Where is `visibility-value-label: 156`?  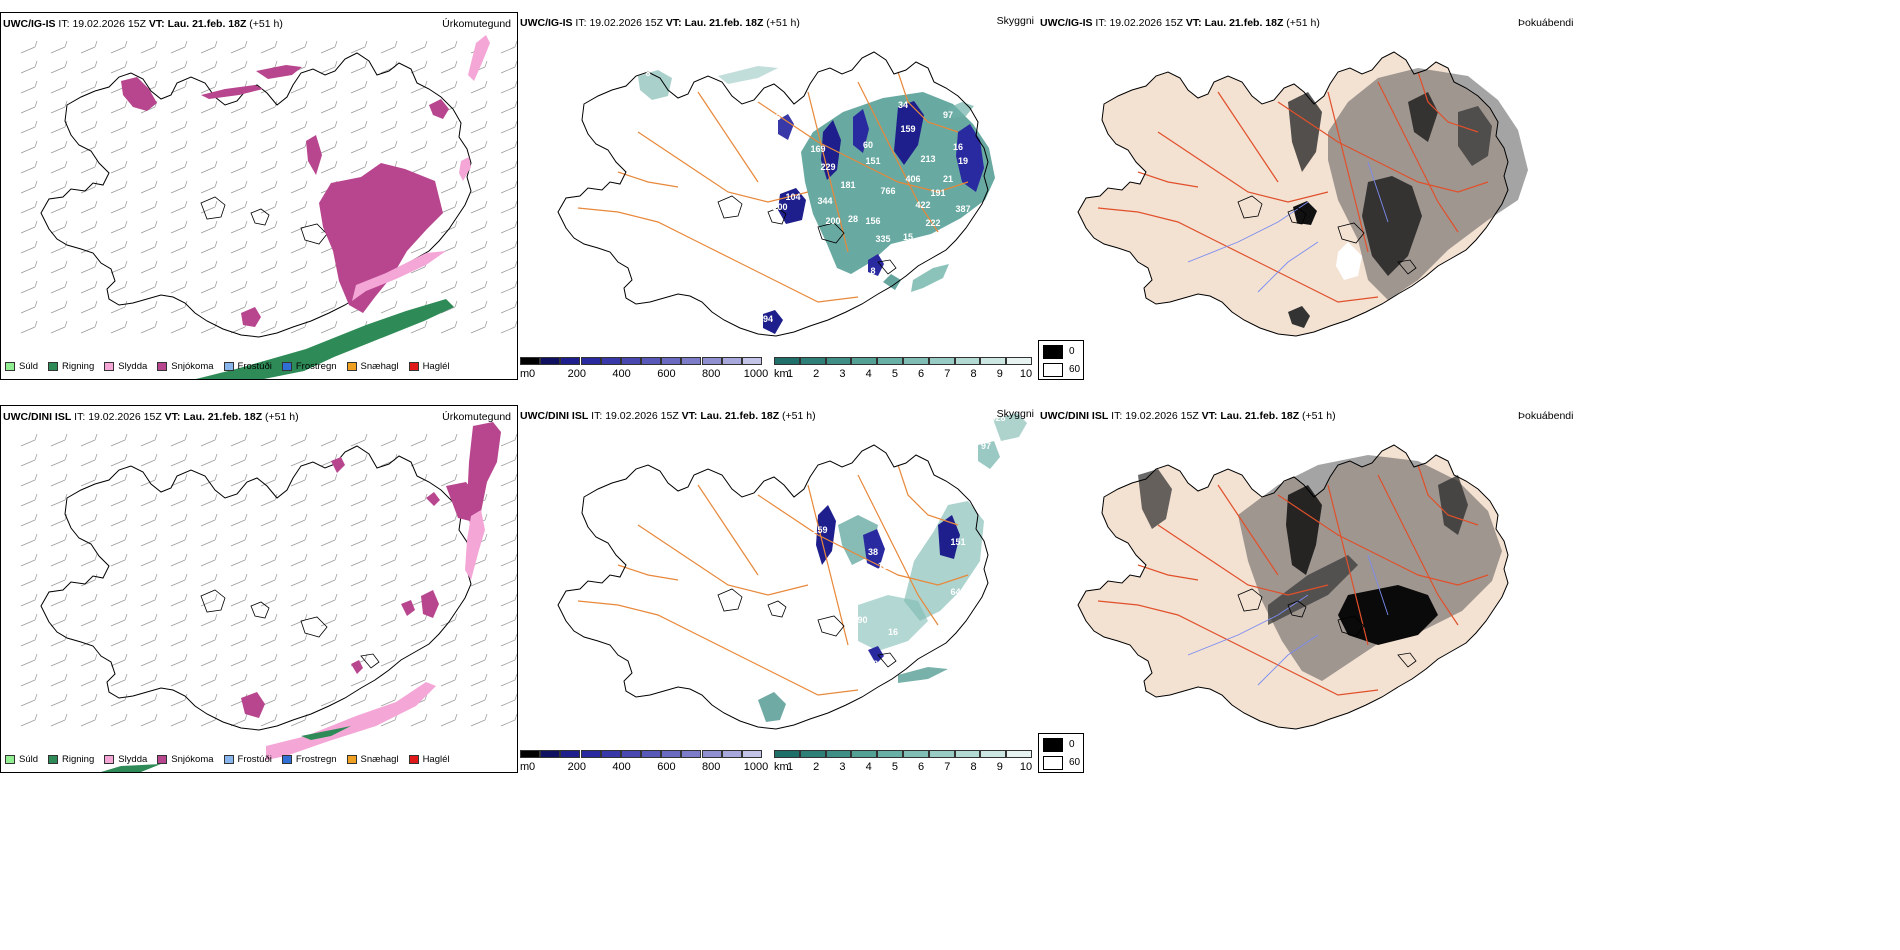
visibility-value-label: 156 is located at coordinates (872, 221).